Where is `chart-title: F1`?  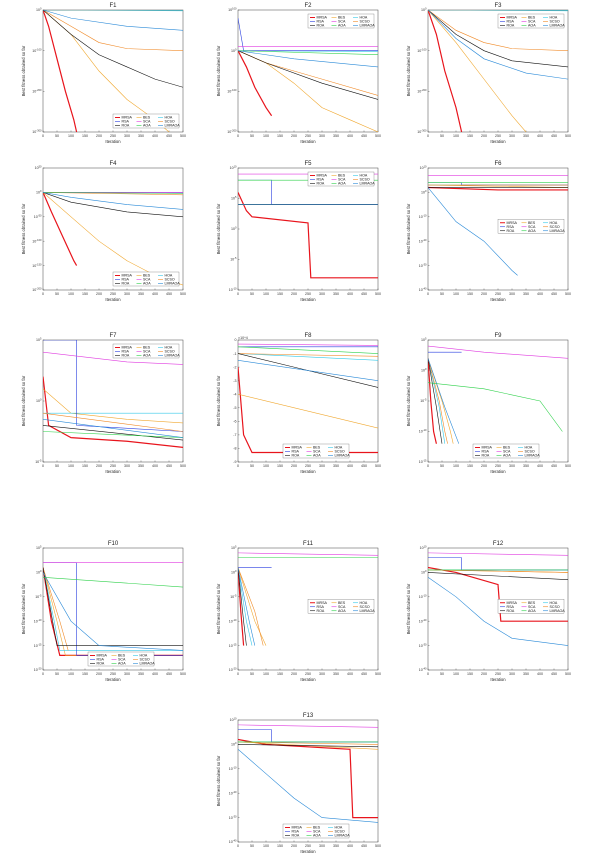
chart-title: F1 is located at coordinates (113, 6).